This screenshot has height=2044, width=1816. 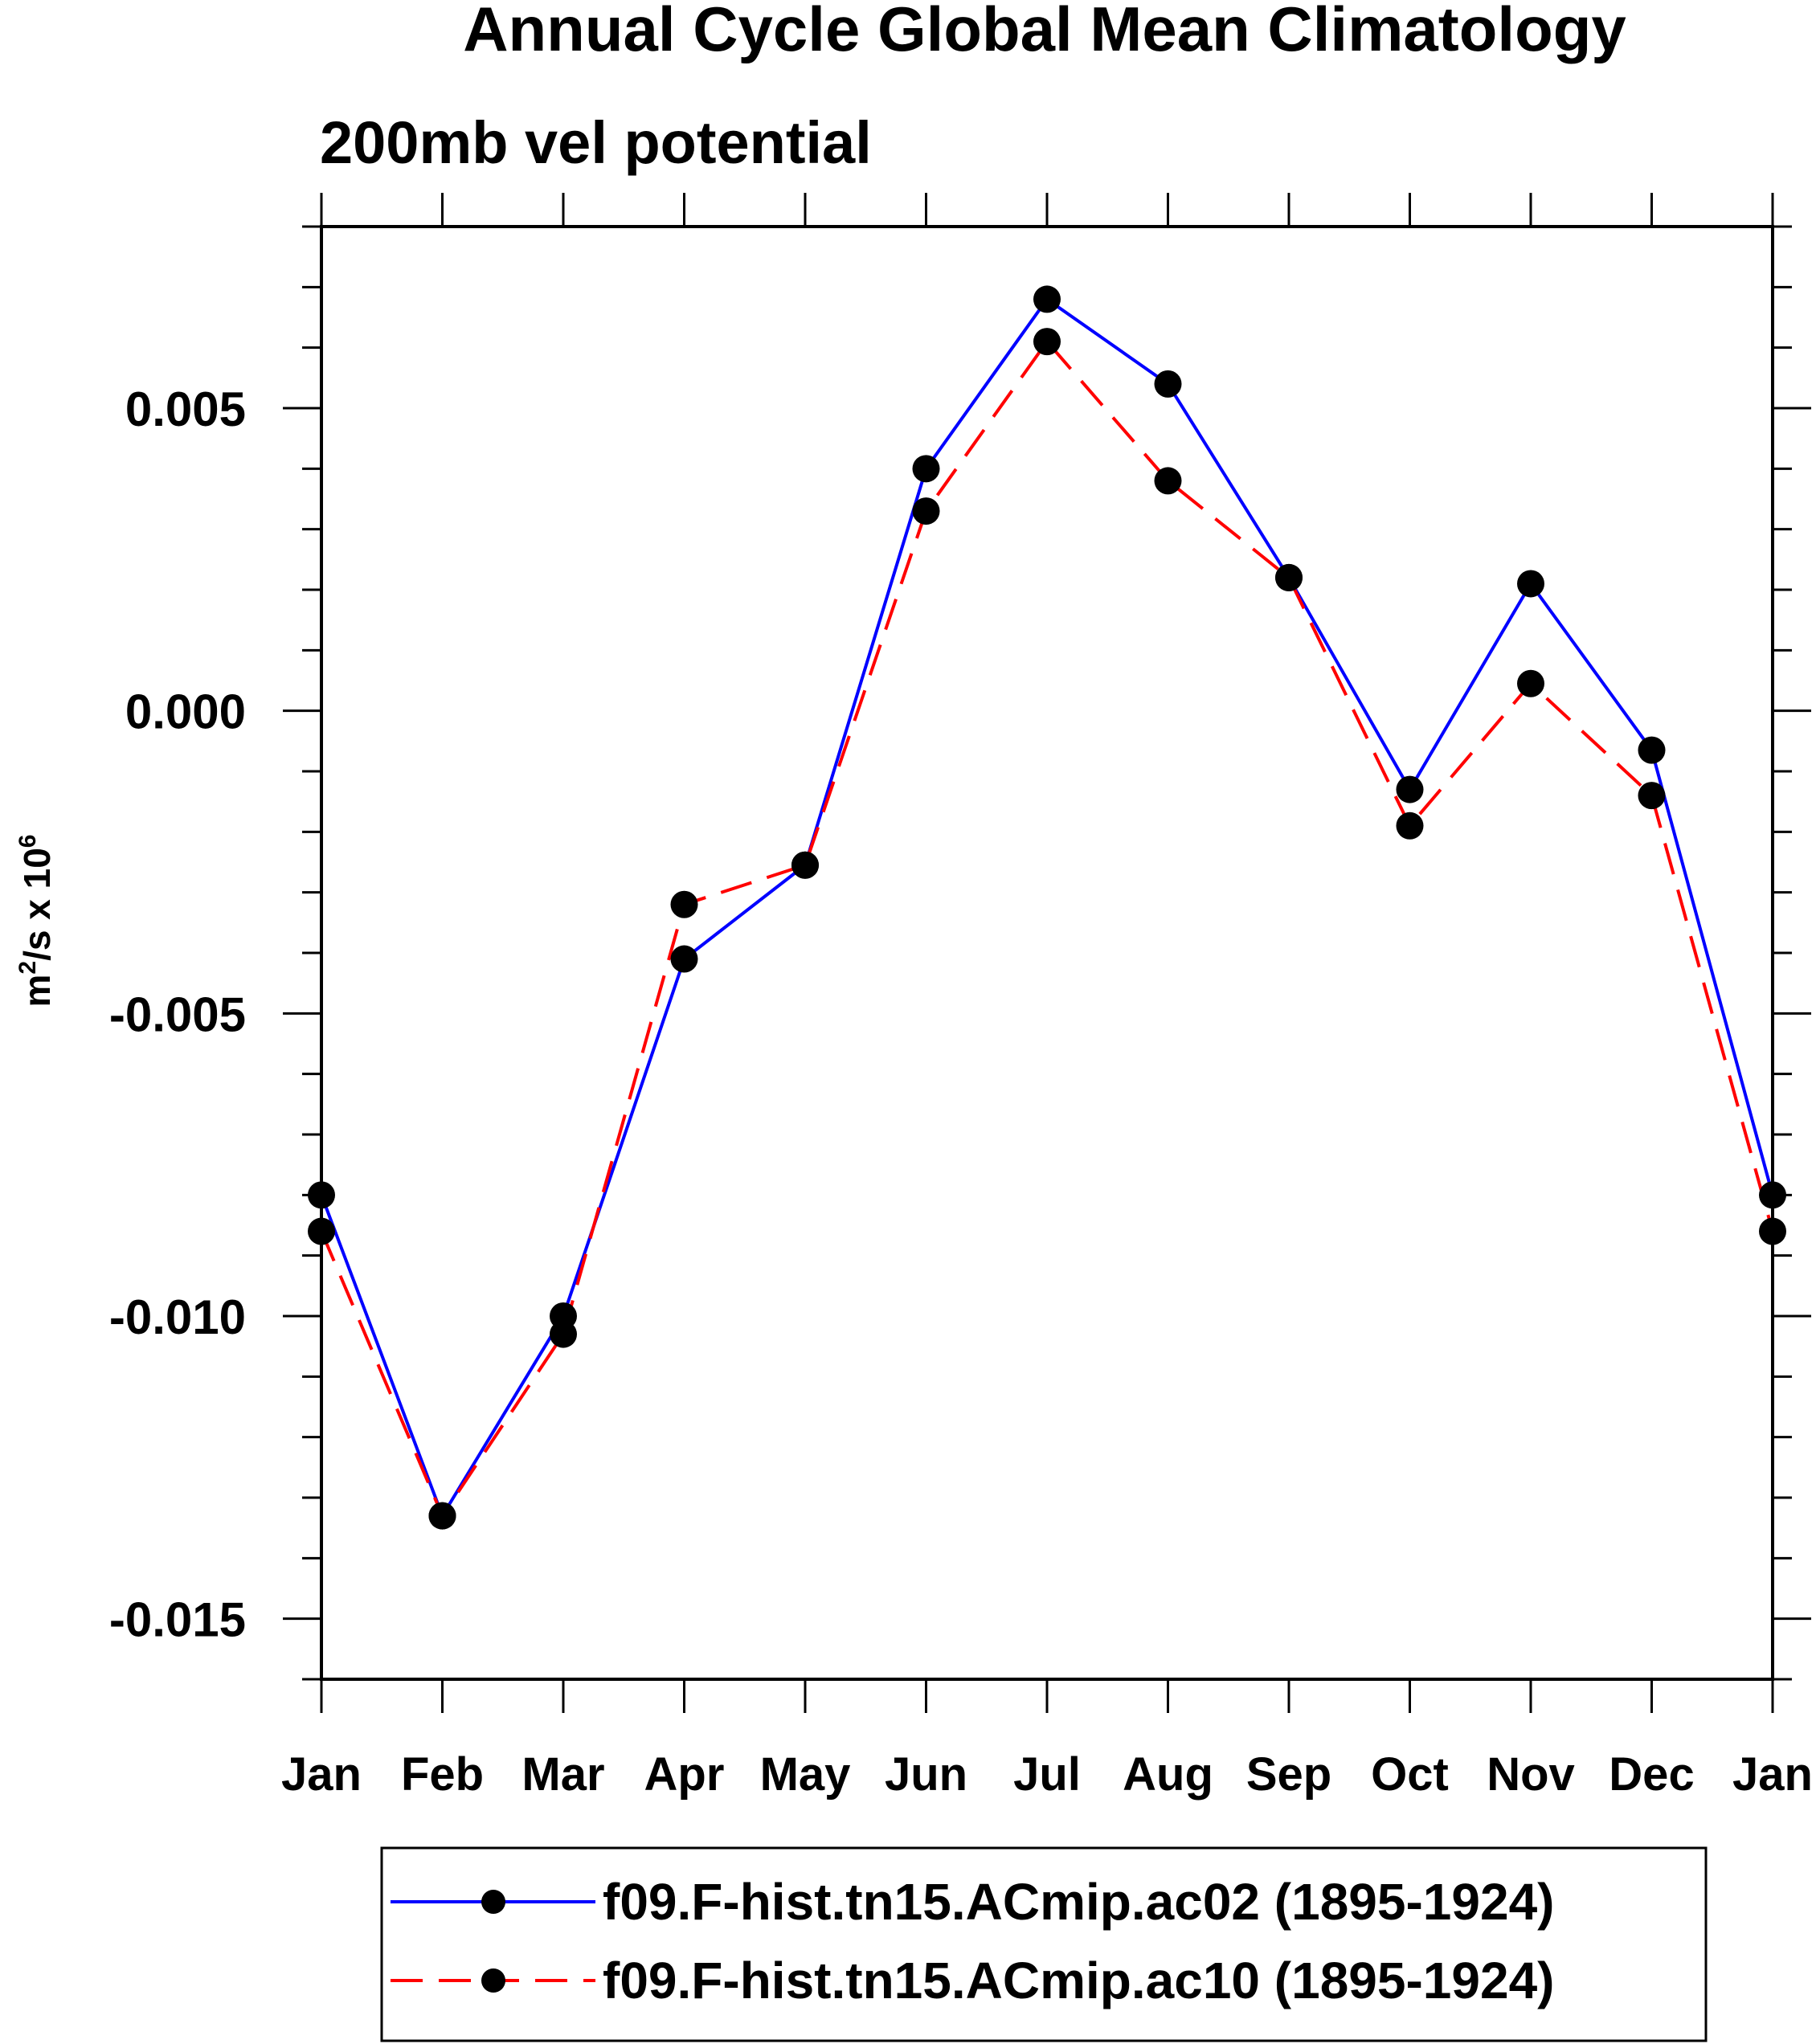 I want to click on x-tick-label: Feb, so click(x=442, y=1774).